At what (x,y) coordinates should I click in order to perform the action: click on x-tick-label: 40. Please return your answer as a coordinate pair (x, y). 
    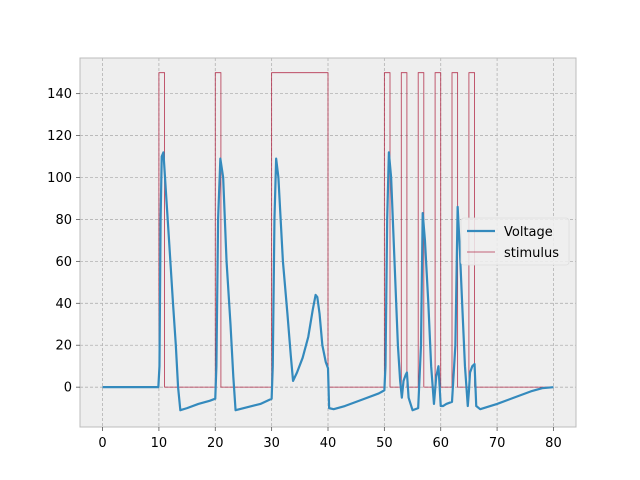
    Looking at the image, I should click on (328, 443).